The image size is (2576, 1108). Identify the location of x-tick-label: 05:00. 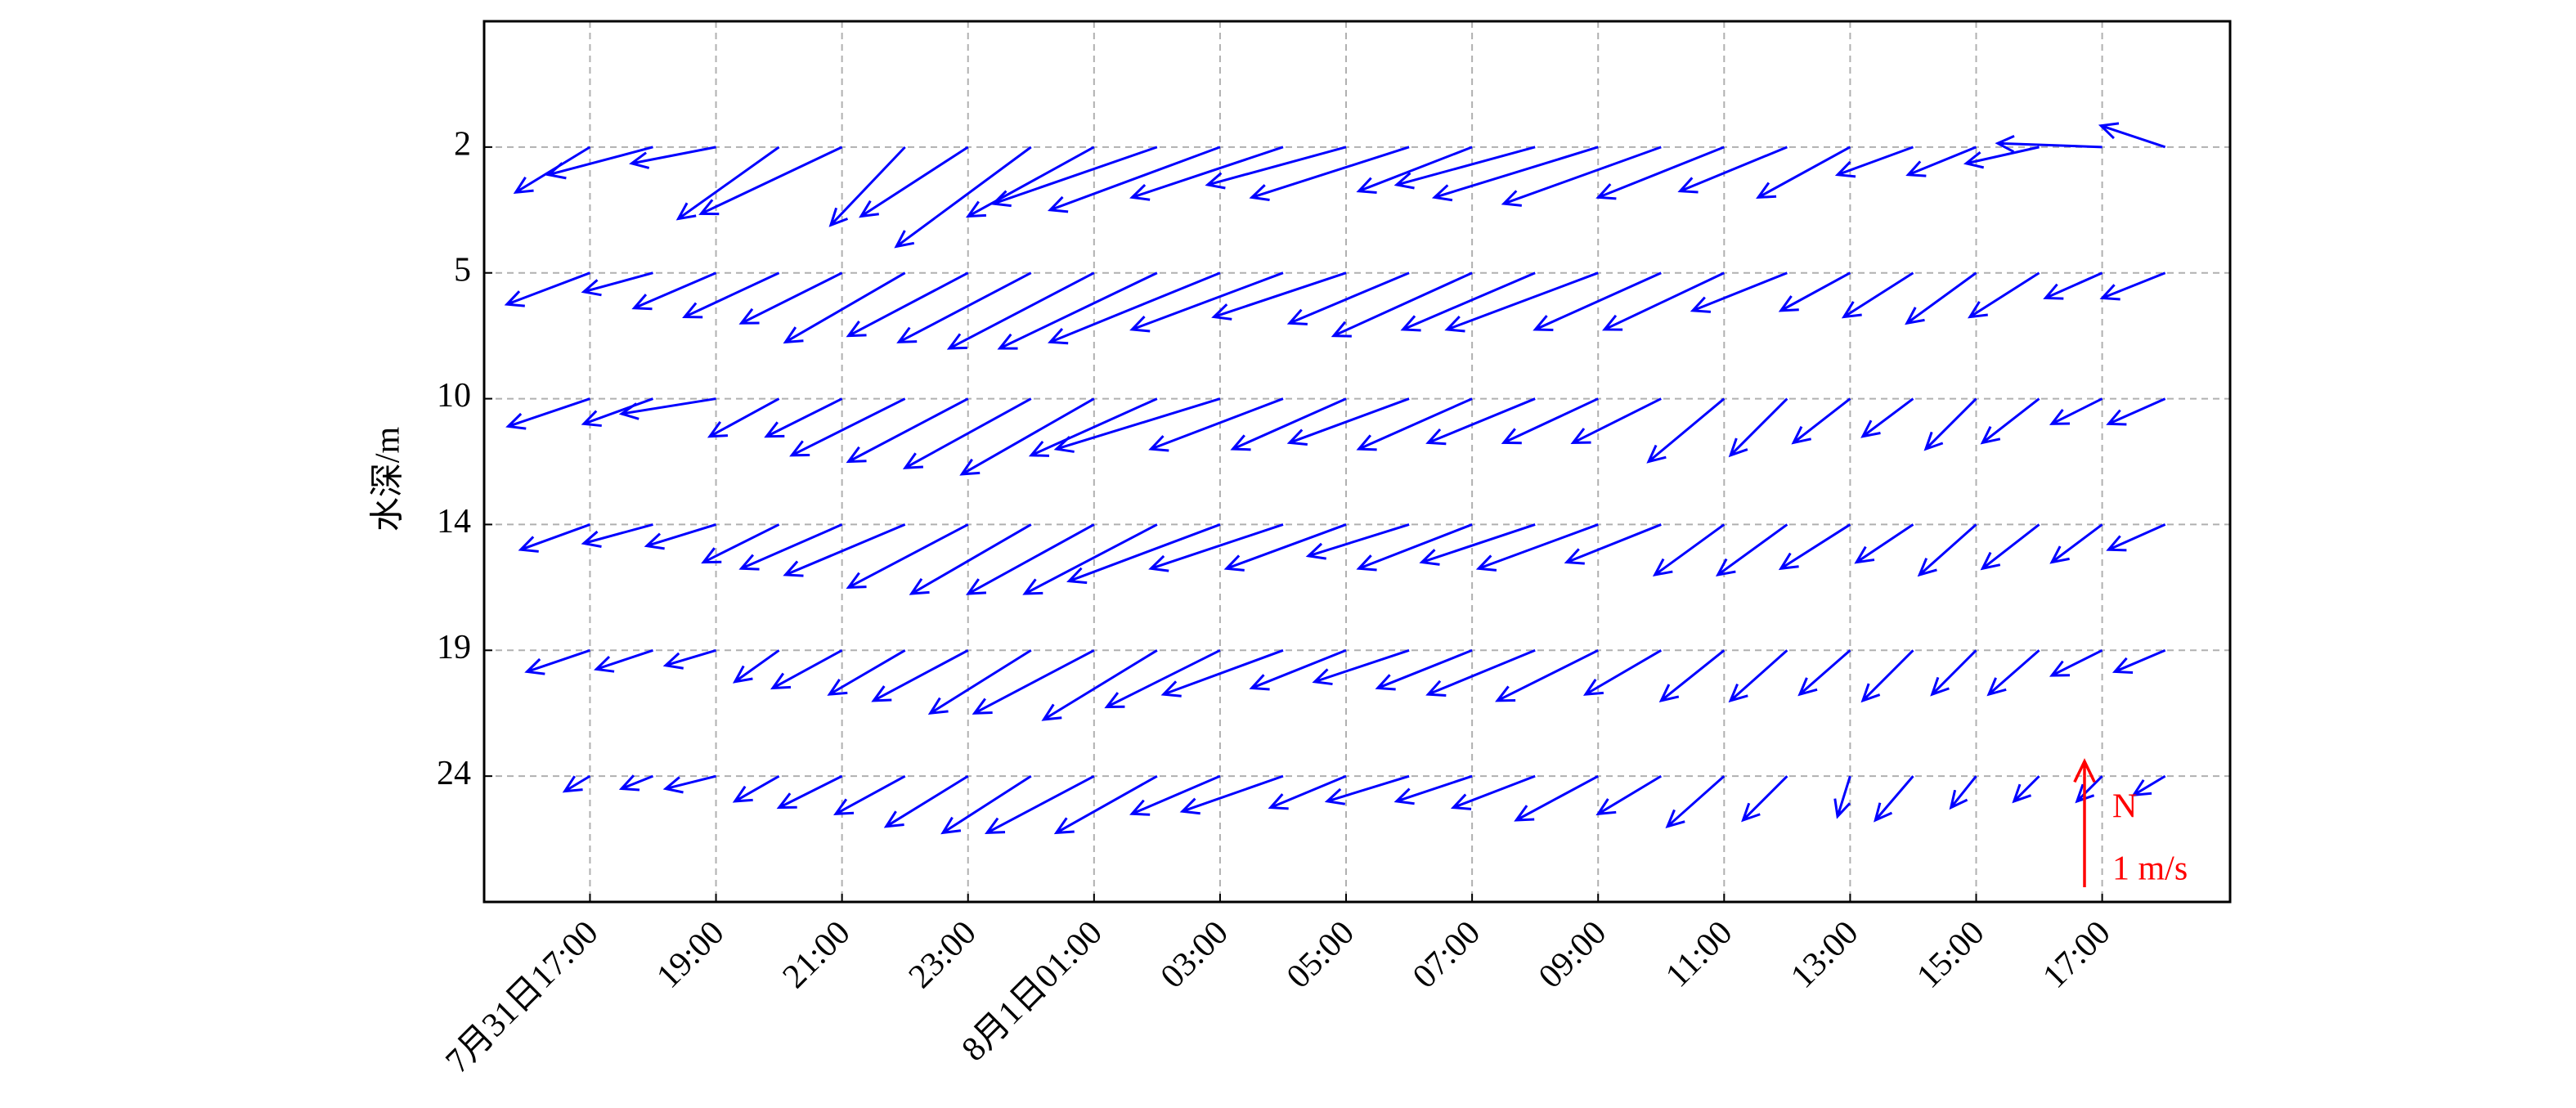
(1321, 955).